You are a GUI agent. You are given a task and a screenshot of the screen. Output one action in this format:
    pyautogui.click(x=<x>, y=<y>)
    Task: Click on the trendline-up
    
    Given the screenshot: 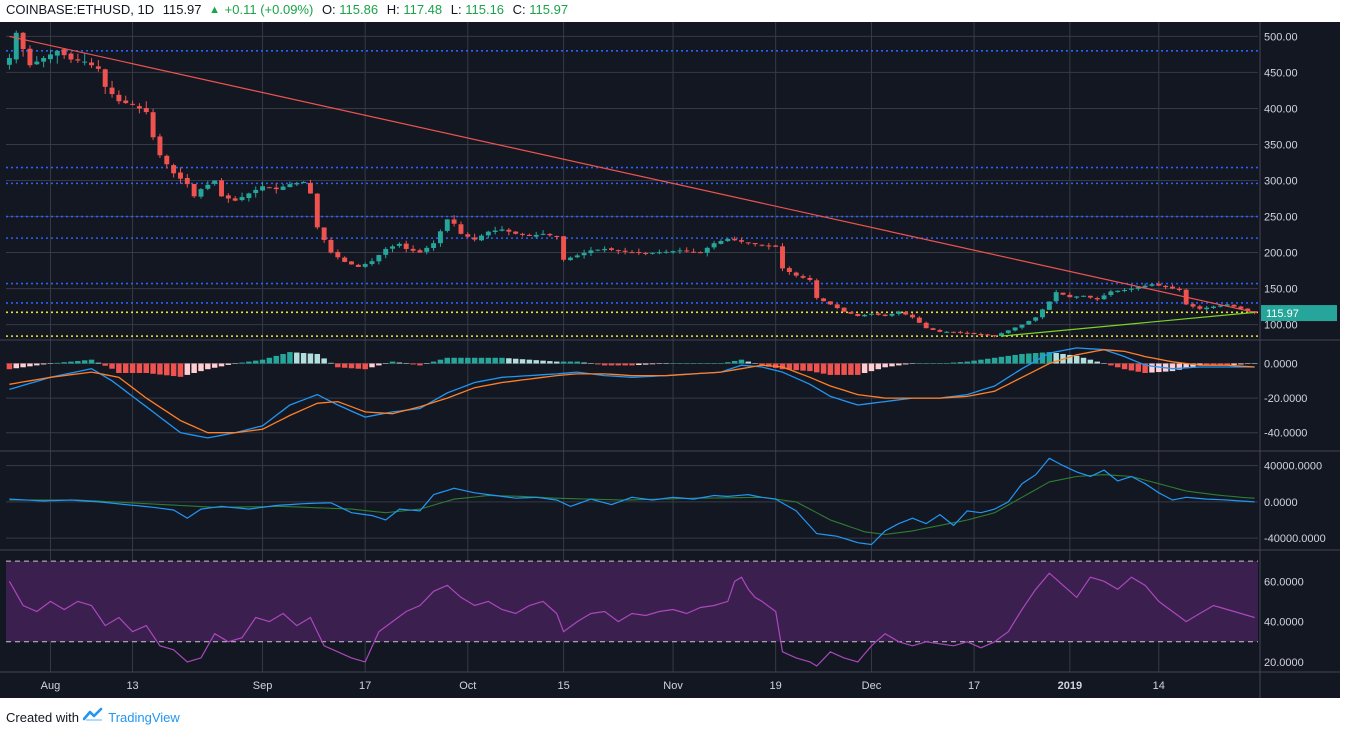 What is the action you would take?
    pyautogui.click(x=1128, y=324)
    